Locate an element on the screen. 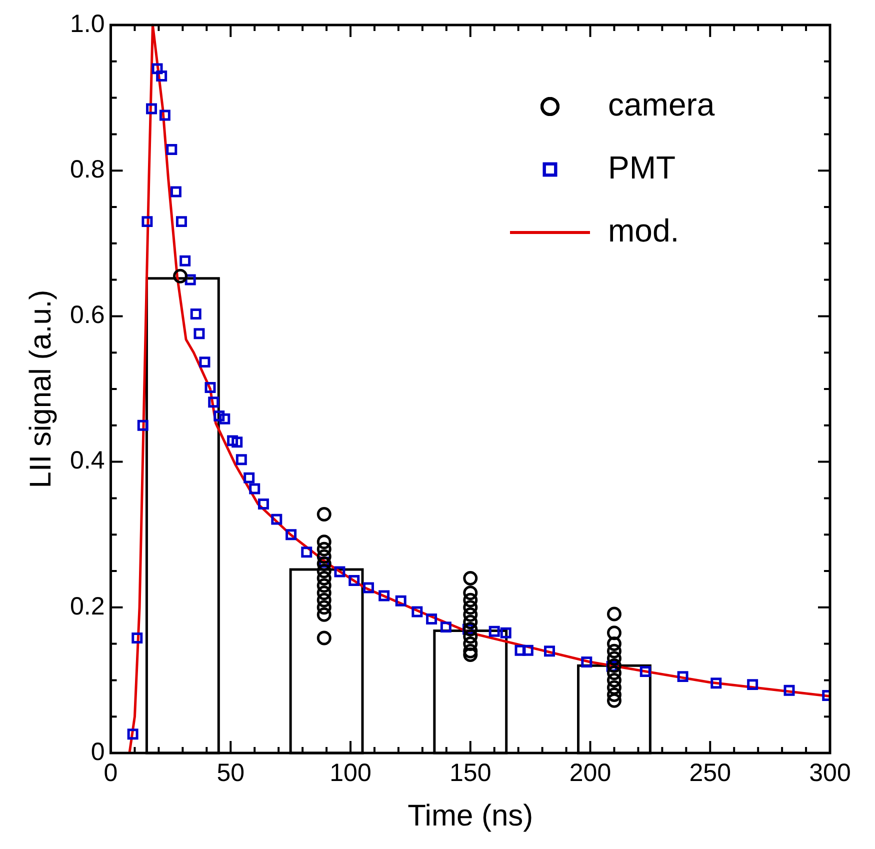 The width and height of the screenshot is (875, 849). y-tick-label: 0.2 is located at coordinates (87, 606).